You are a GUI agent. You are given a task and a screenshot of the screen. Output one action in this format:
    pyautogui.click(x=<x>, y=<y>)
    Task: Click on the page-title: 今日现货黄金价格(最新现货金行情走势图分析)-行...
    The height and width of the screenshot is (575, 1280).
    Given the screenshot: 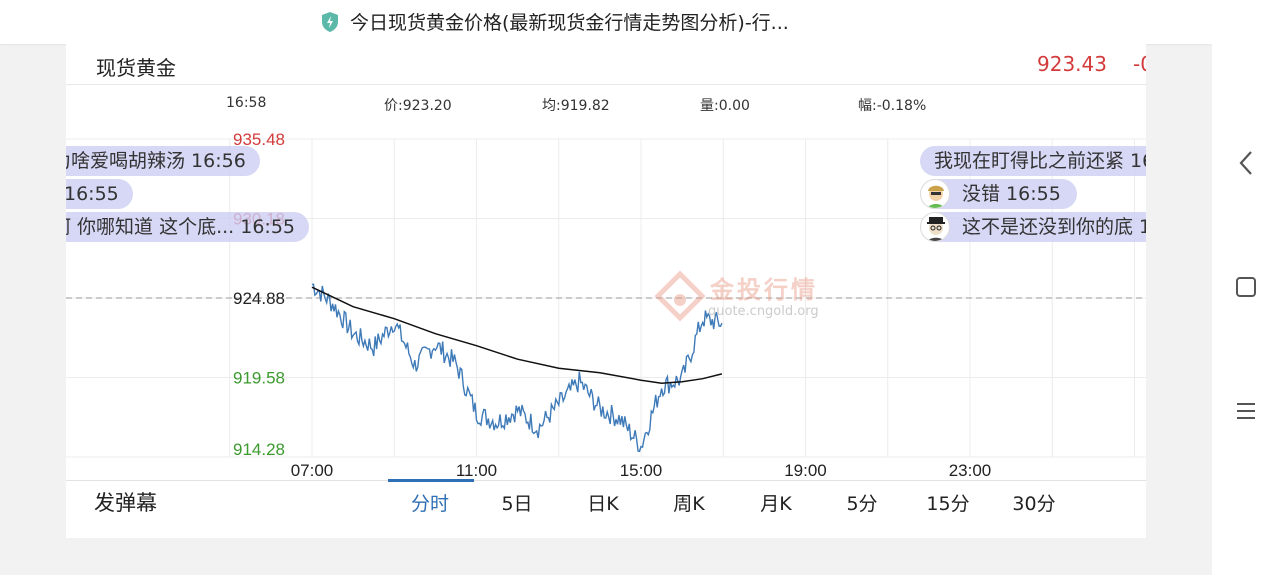 What is the action you would take?
    pyautogui.click(x=569, y=23)
    